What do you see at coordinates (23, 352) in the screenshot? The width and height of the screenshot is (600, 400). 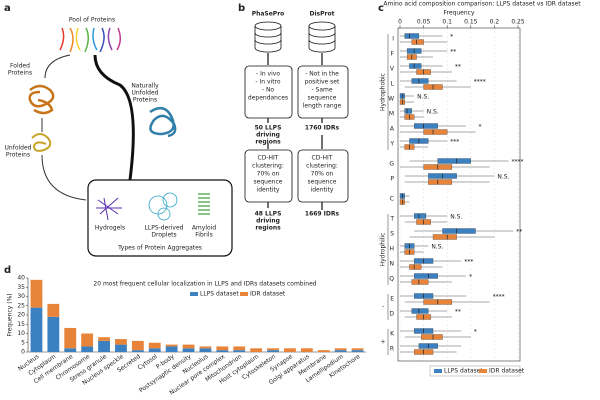 I see `y-tick-label: 0` at bounding box center [23, 352].